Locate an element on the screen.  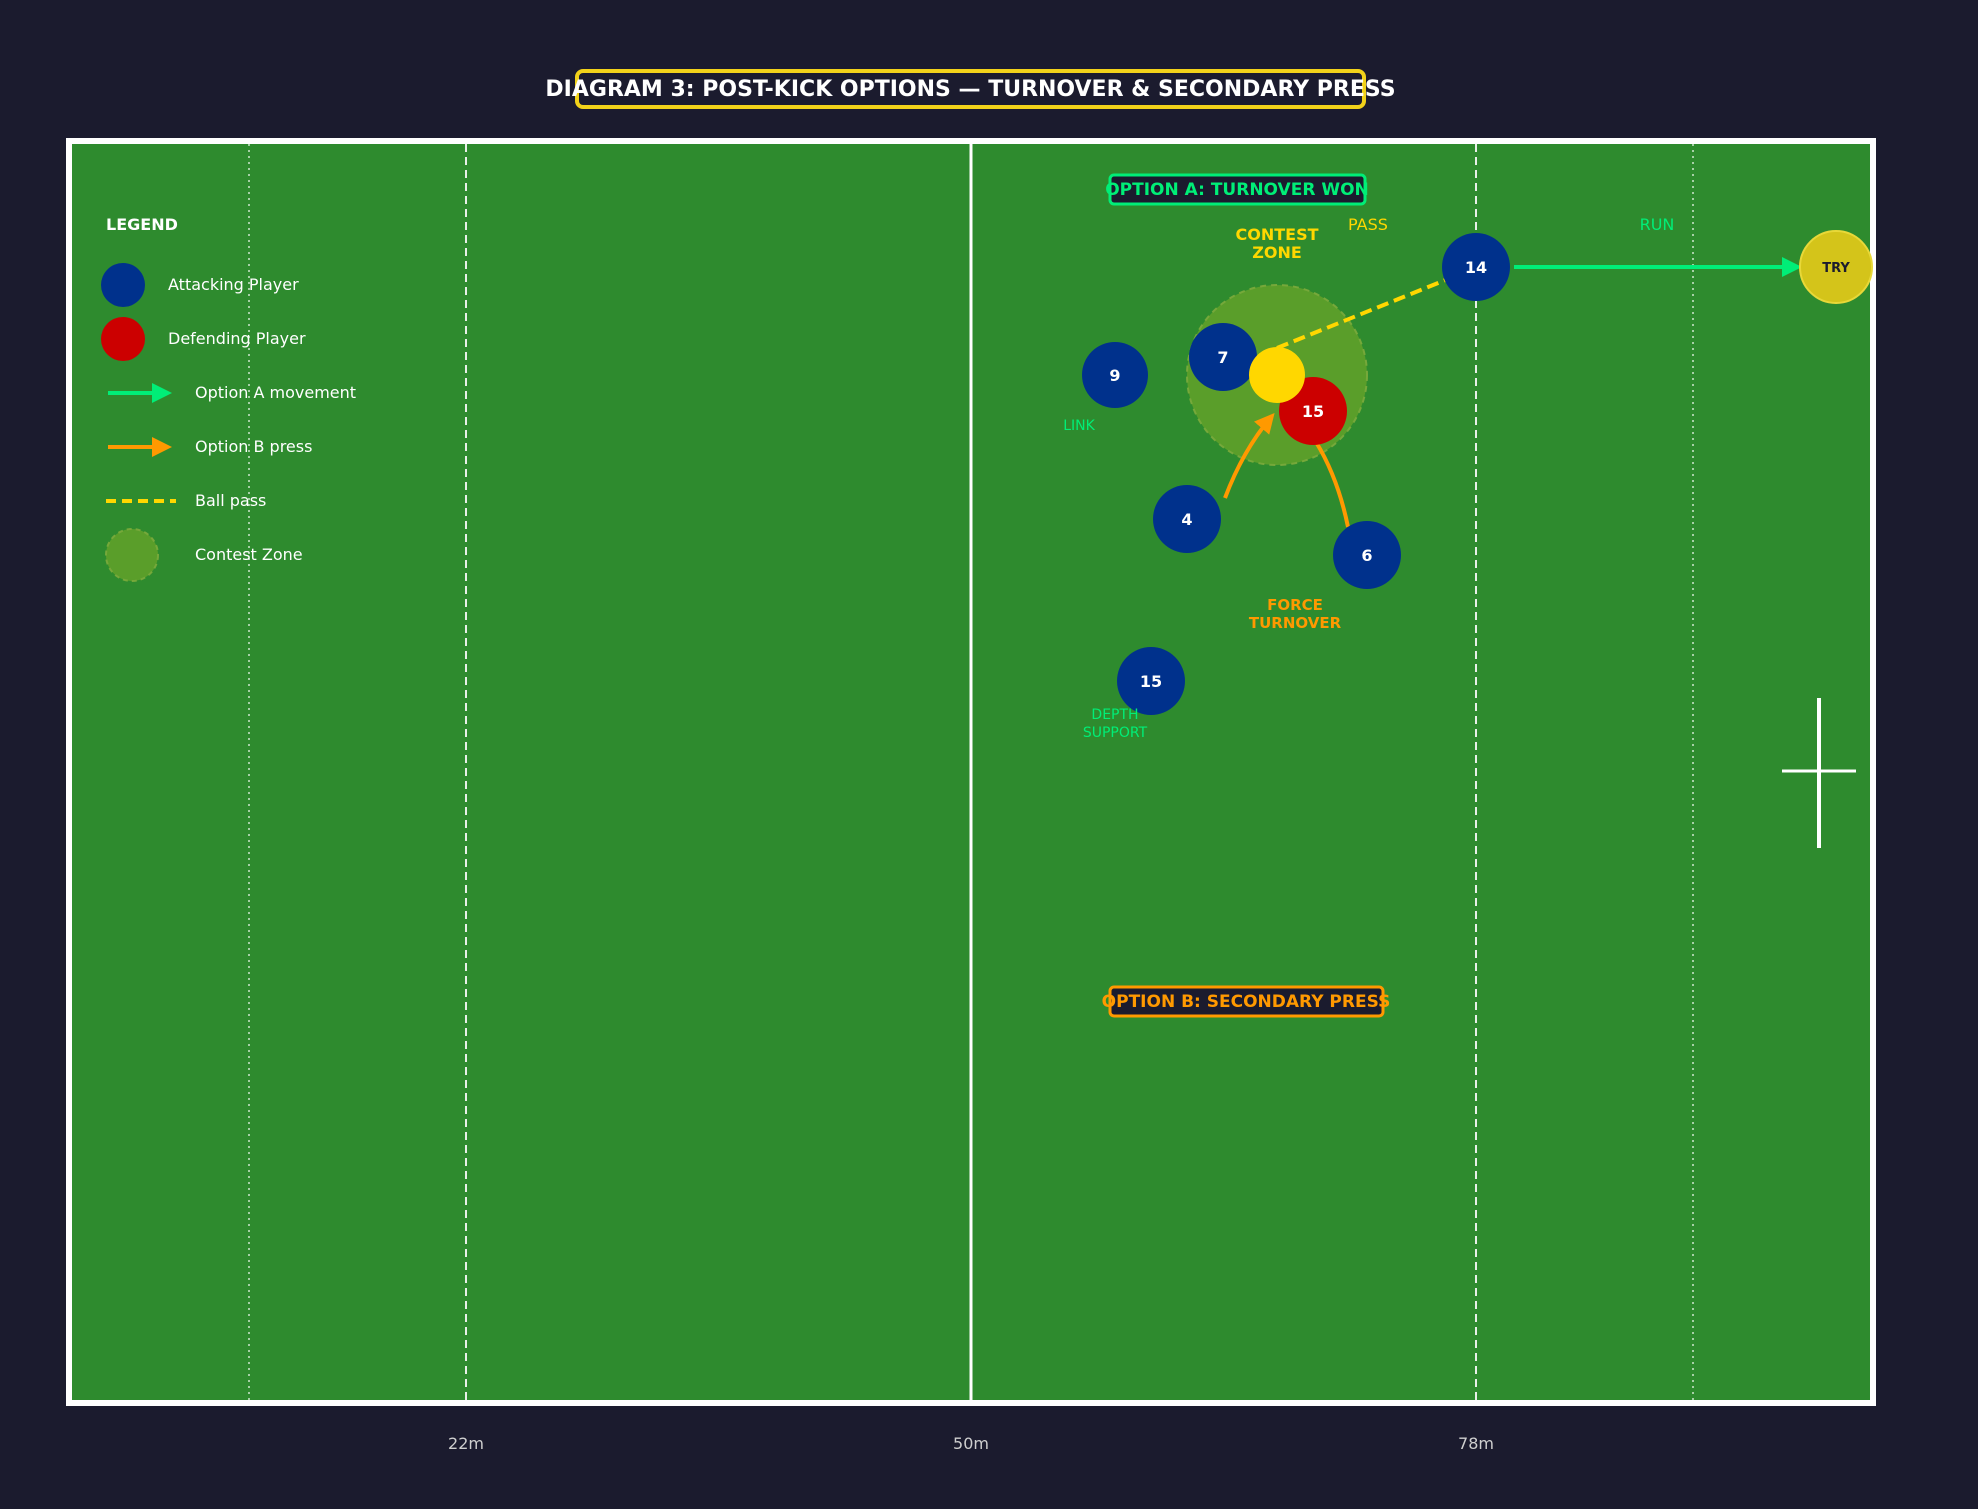
try-label: TRY is located at coordinates (1836, 268).